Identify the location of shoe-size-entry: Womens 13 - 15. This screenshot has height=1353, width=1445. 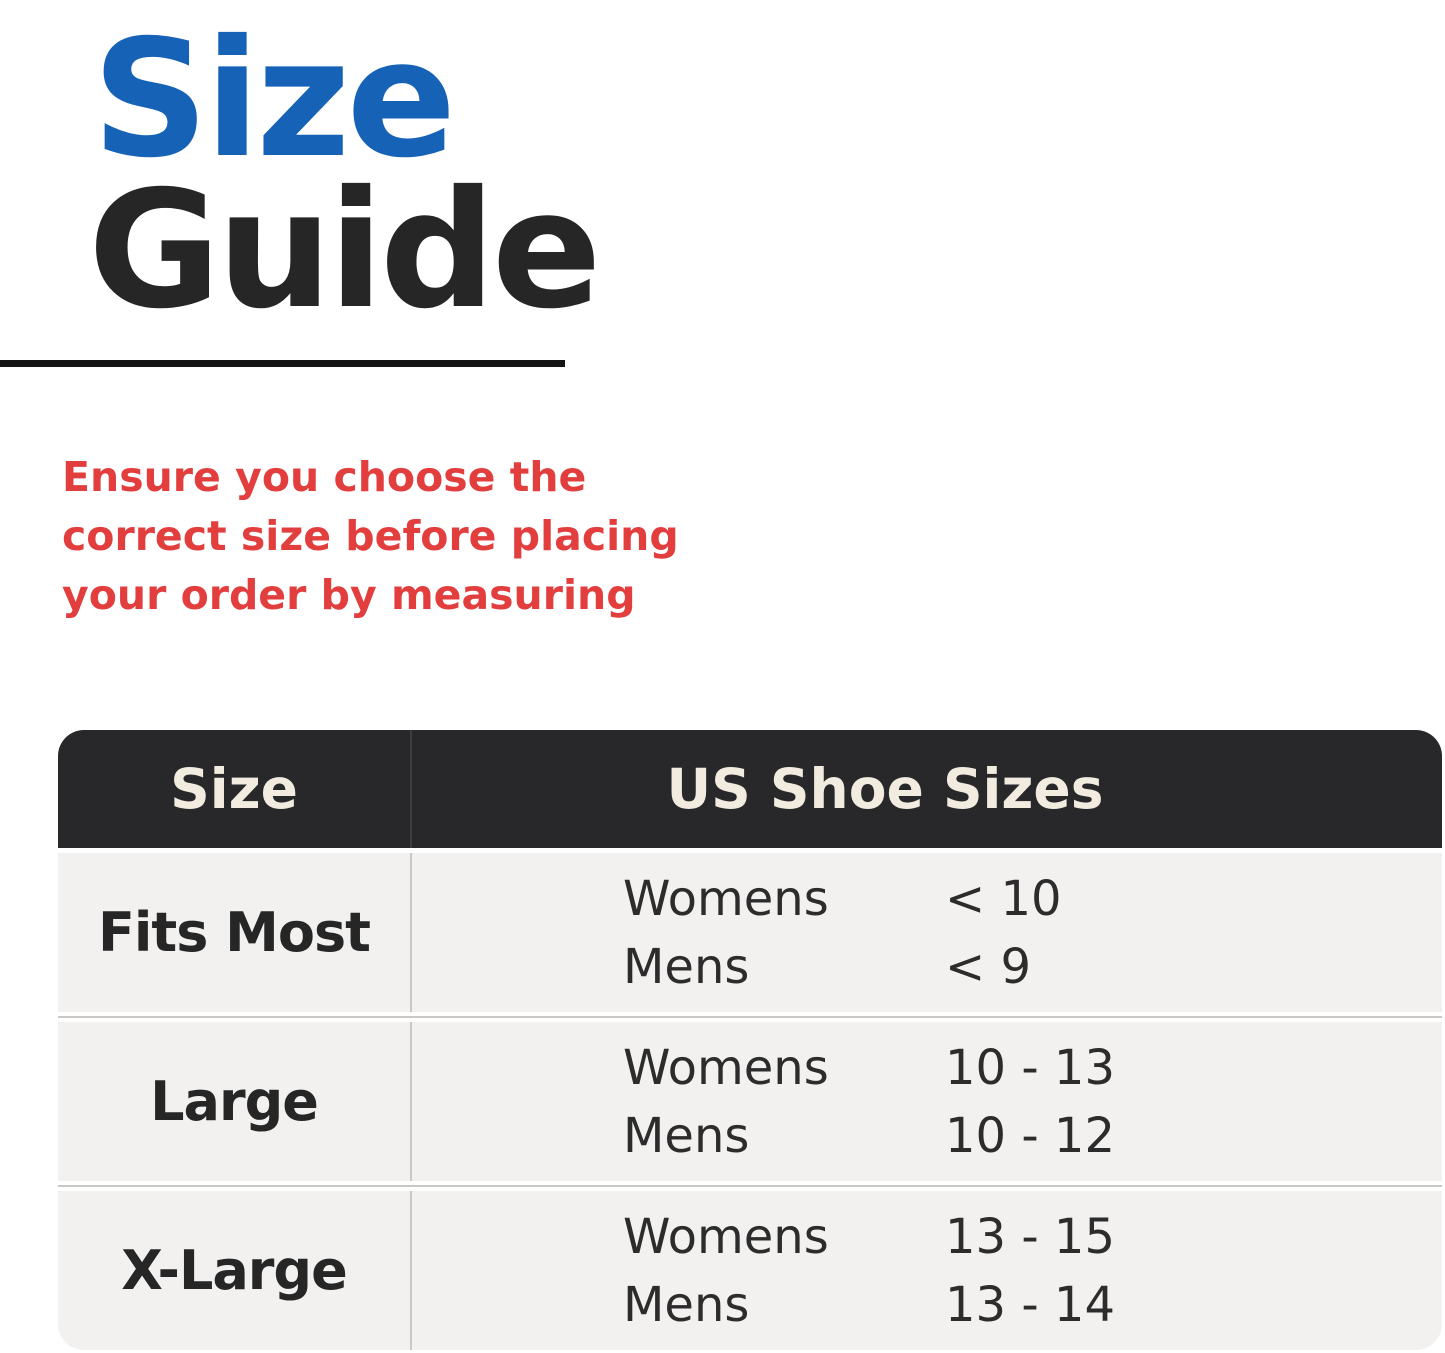
(1032, 1237).